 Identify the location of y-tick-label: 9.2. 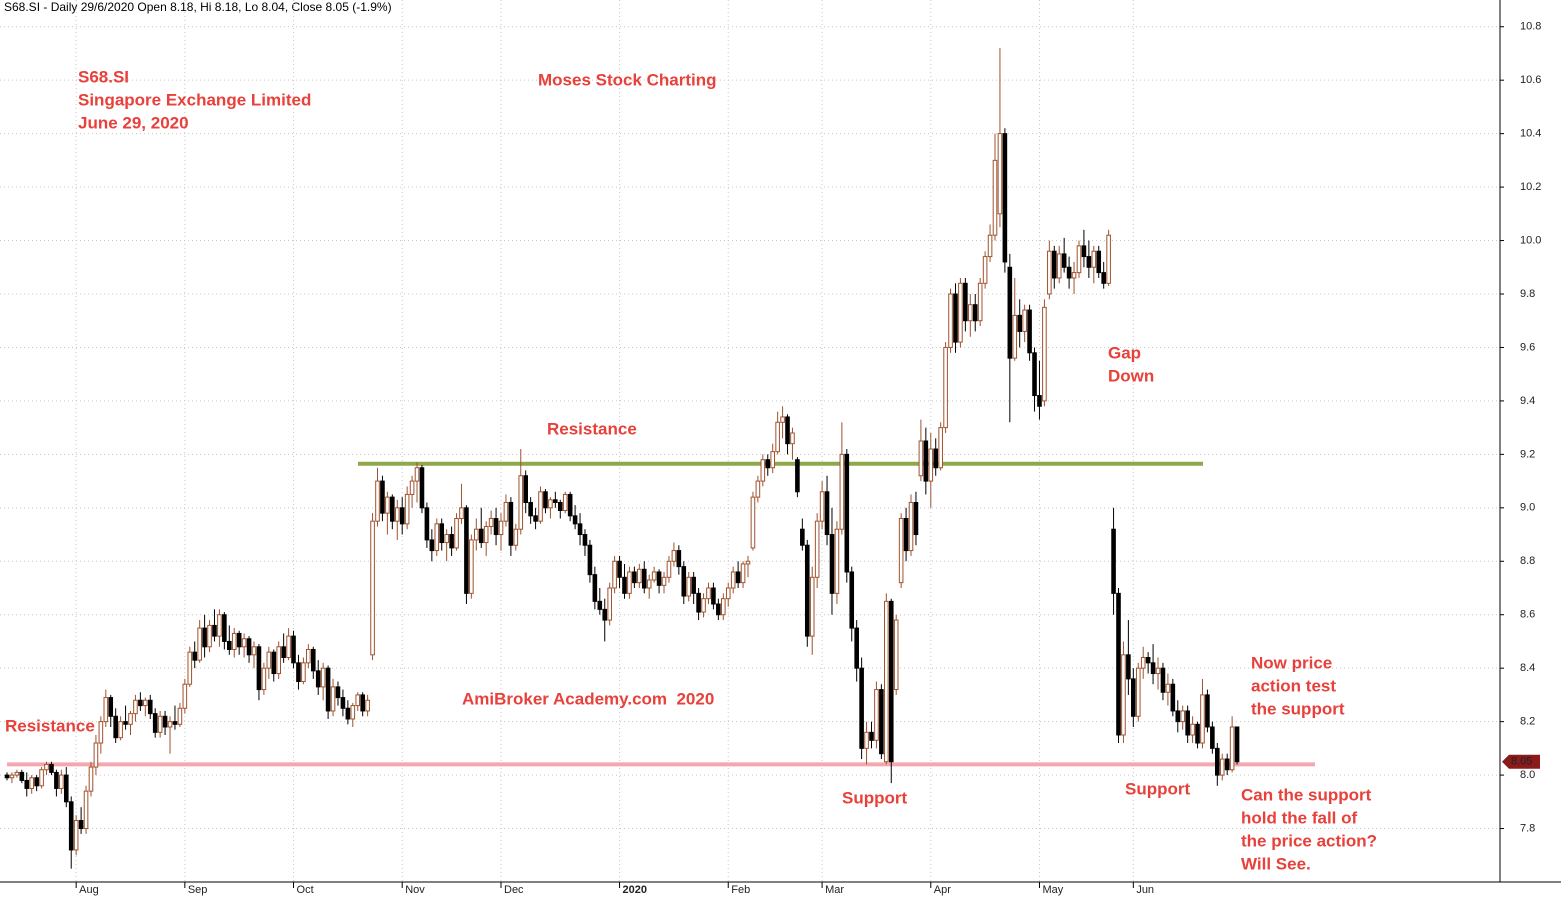
(1527, 454).